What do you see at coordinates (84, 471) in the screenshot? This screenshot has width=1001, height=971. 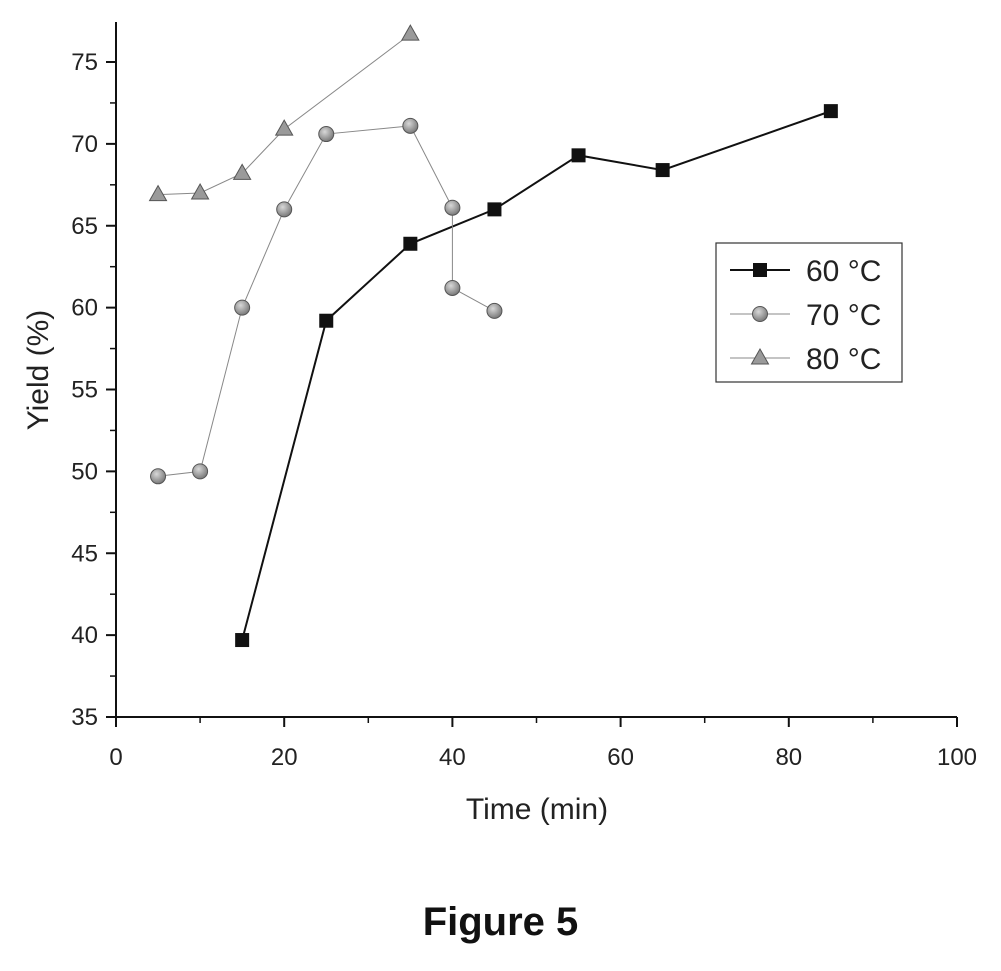 I see `y-tick-label: 50` at bounding box center [84, 471].